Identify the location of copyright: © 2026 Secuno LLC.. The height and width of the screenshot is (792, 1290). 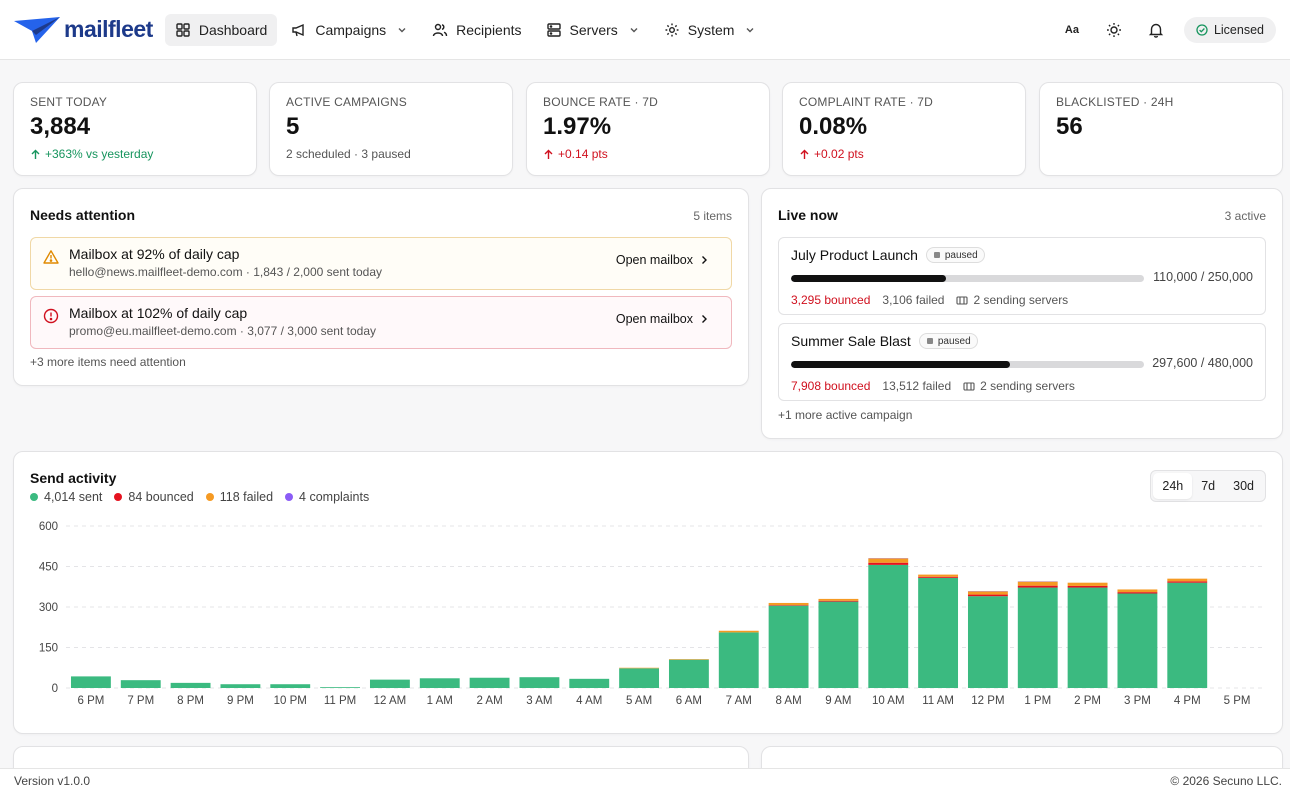
(1226, 780).